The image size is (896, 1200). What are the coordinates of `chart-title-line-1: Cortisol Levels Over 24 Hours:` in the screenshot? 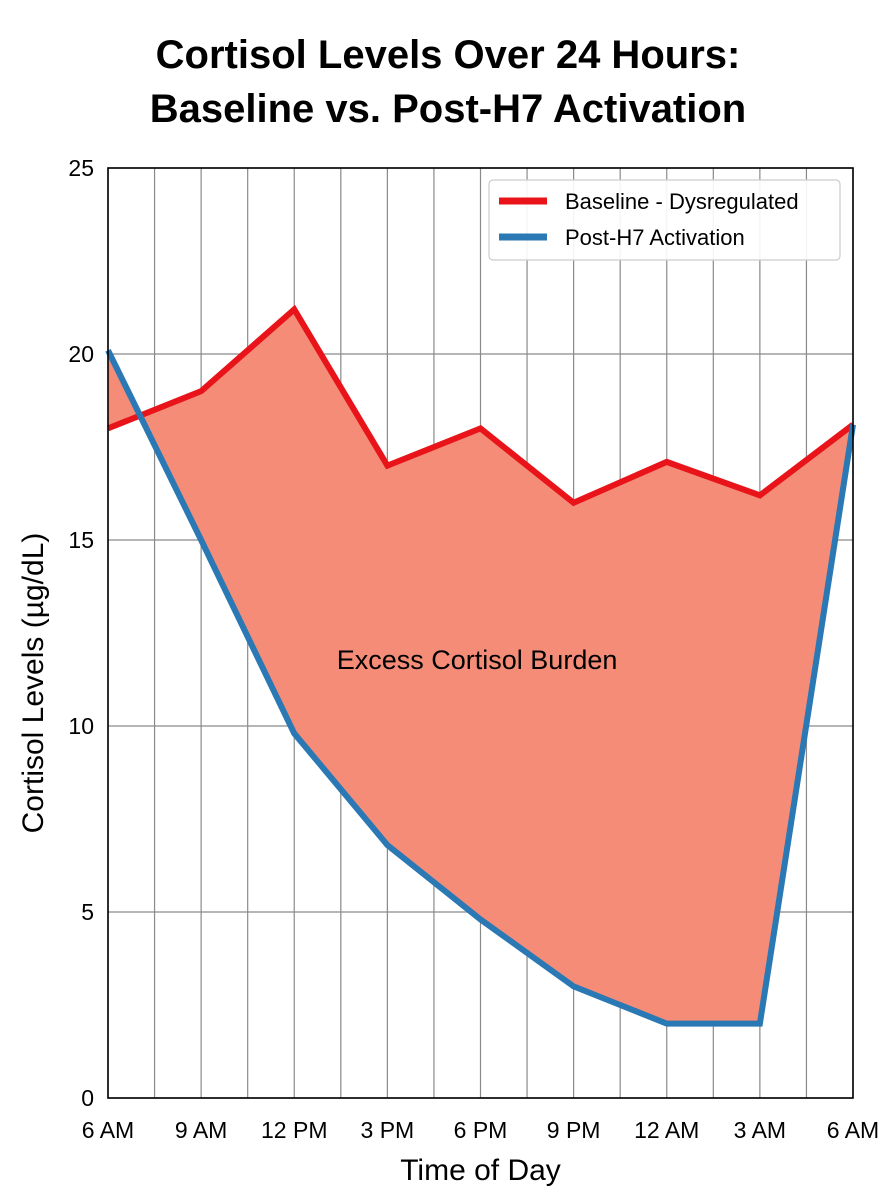 It's located at (448, 55).